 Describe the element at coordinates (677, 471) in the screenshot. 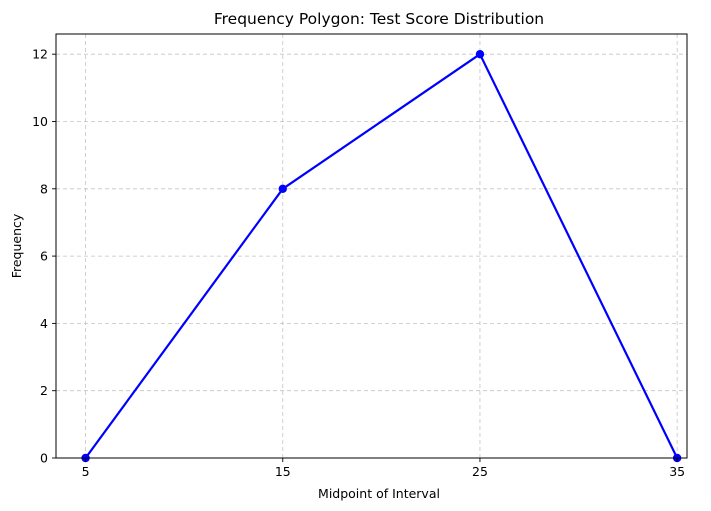

I see `x-tick-label: 35` at that location.